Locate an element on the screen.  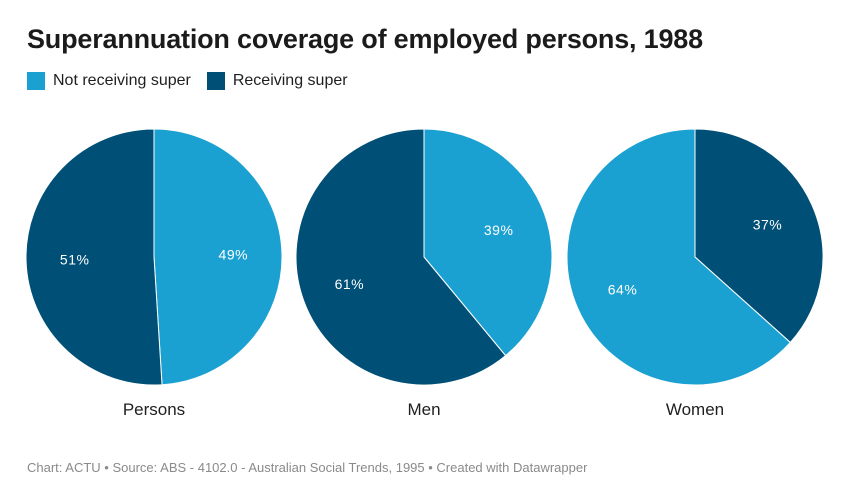
pie-slice-men-receiving-super is located at coordinates (401, 257).